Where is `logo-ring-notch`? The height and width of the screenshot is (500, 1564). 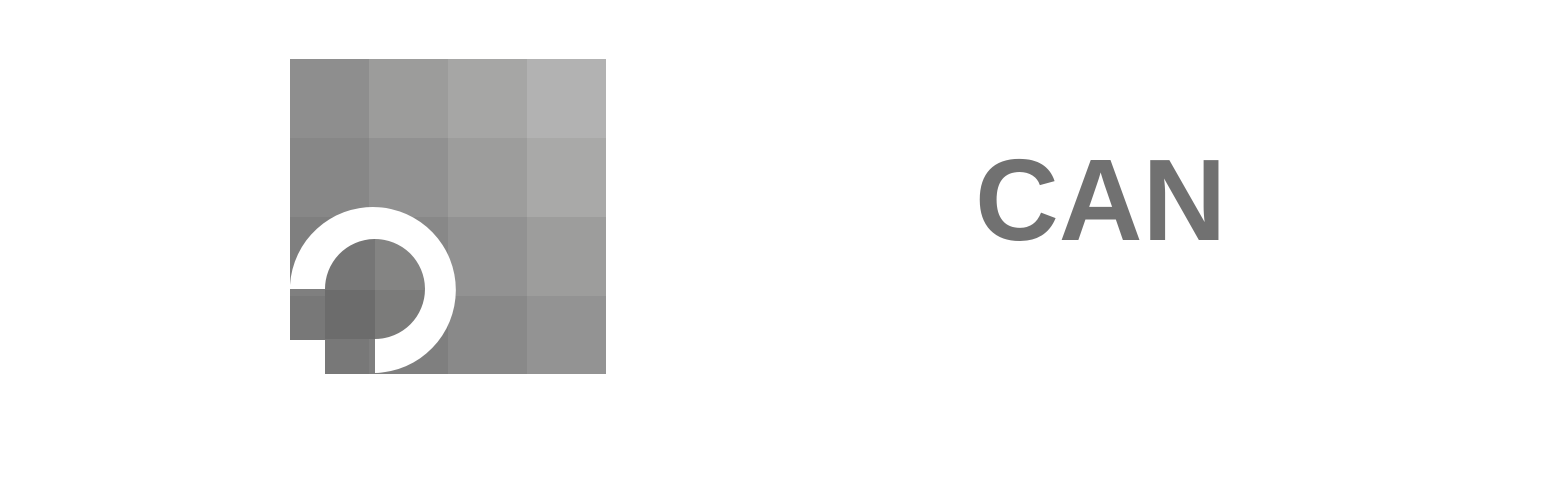
logo-ring-notch is located at coordinates (307, 357).